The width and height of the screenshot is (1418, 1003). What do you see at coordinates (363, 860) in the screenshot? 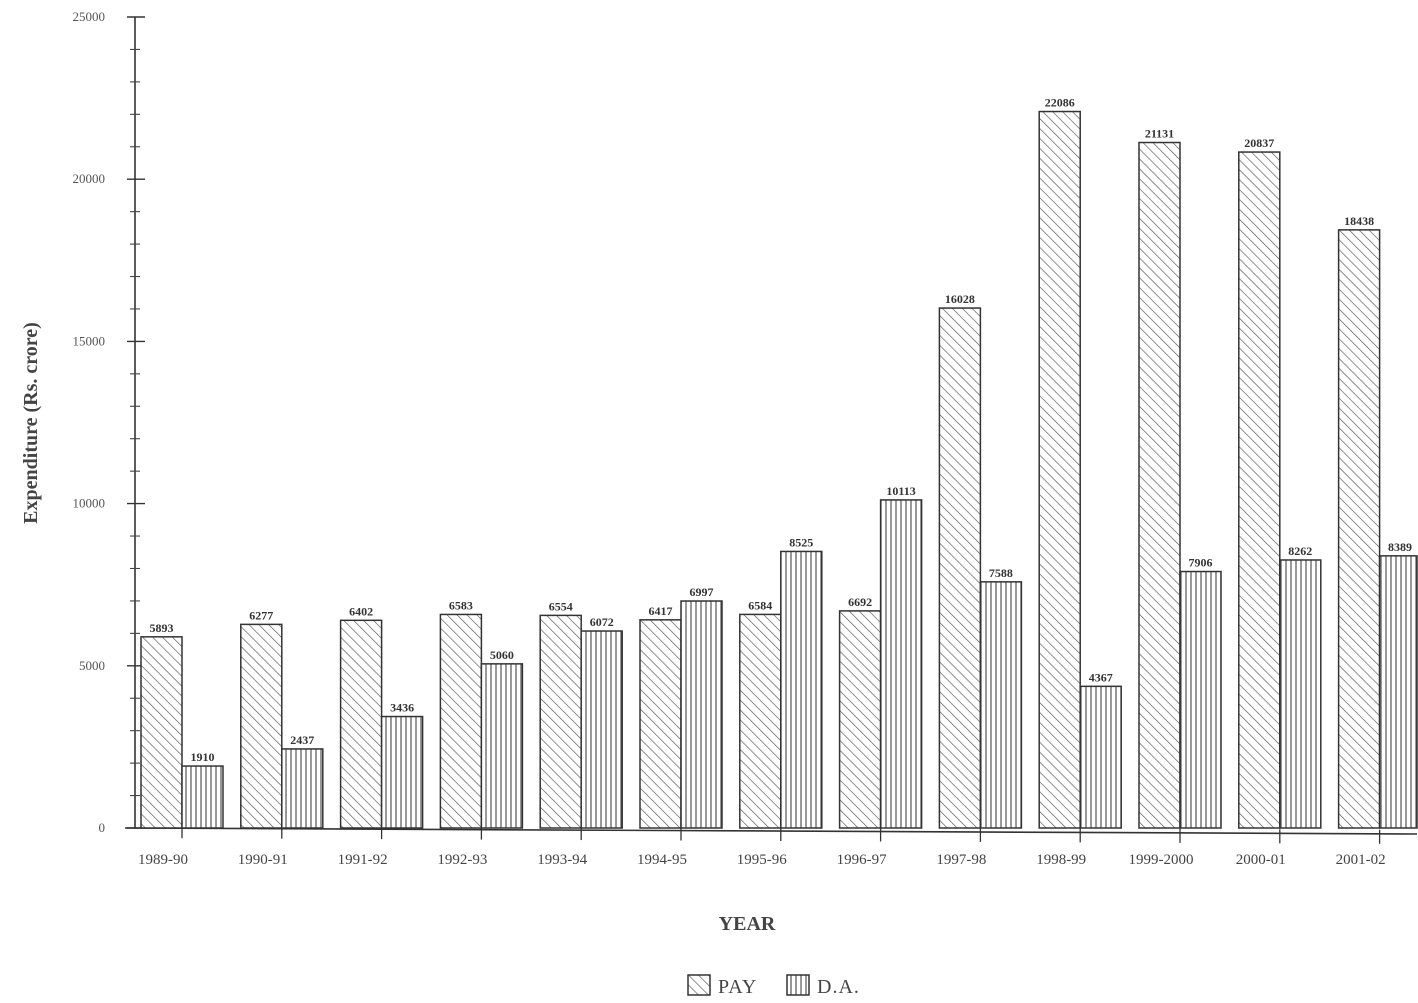
I see `x-tick-label: 1991-92` at bounding box center [363, 860].